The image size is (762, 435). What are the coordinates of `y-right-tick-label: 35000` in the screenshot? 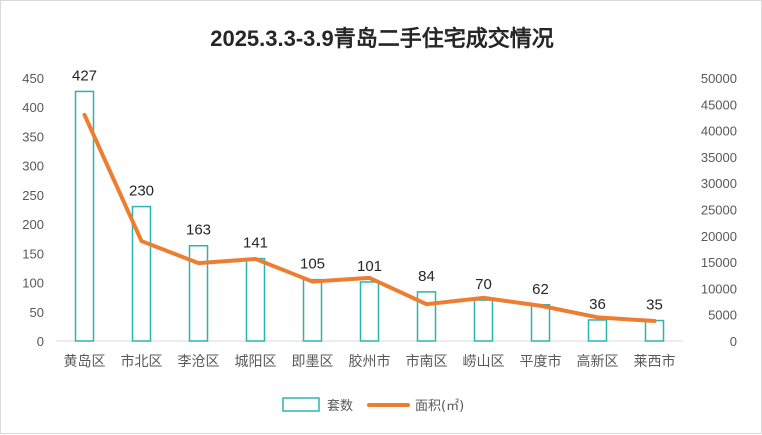 It's located at (719, 157).